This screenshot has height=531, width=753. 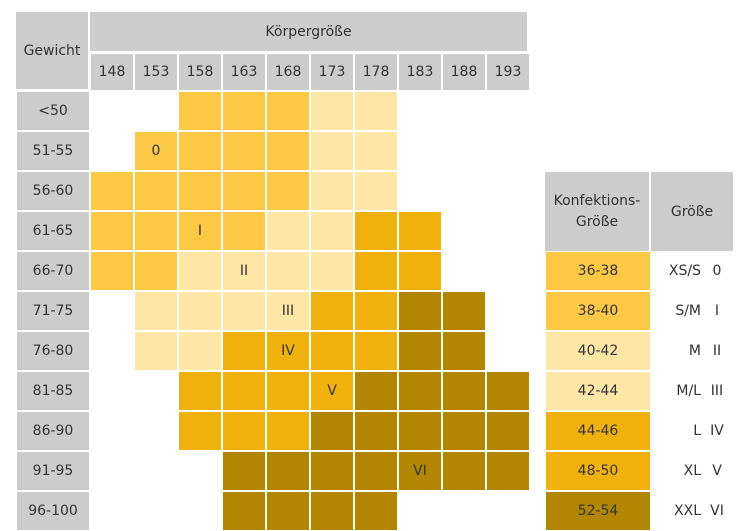 I want to click on groesse-header: Größe, so click(x=692, y=211).